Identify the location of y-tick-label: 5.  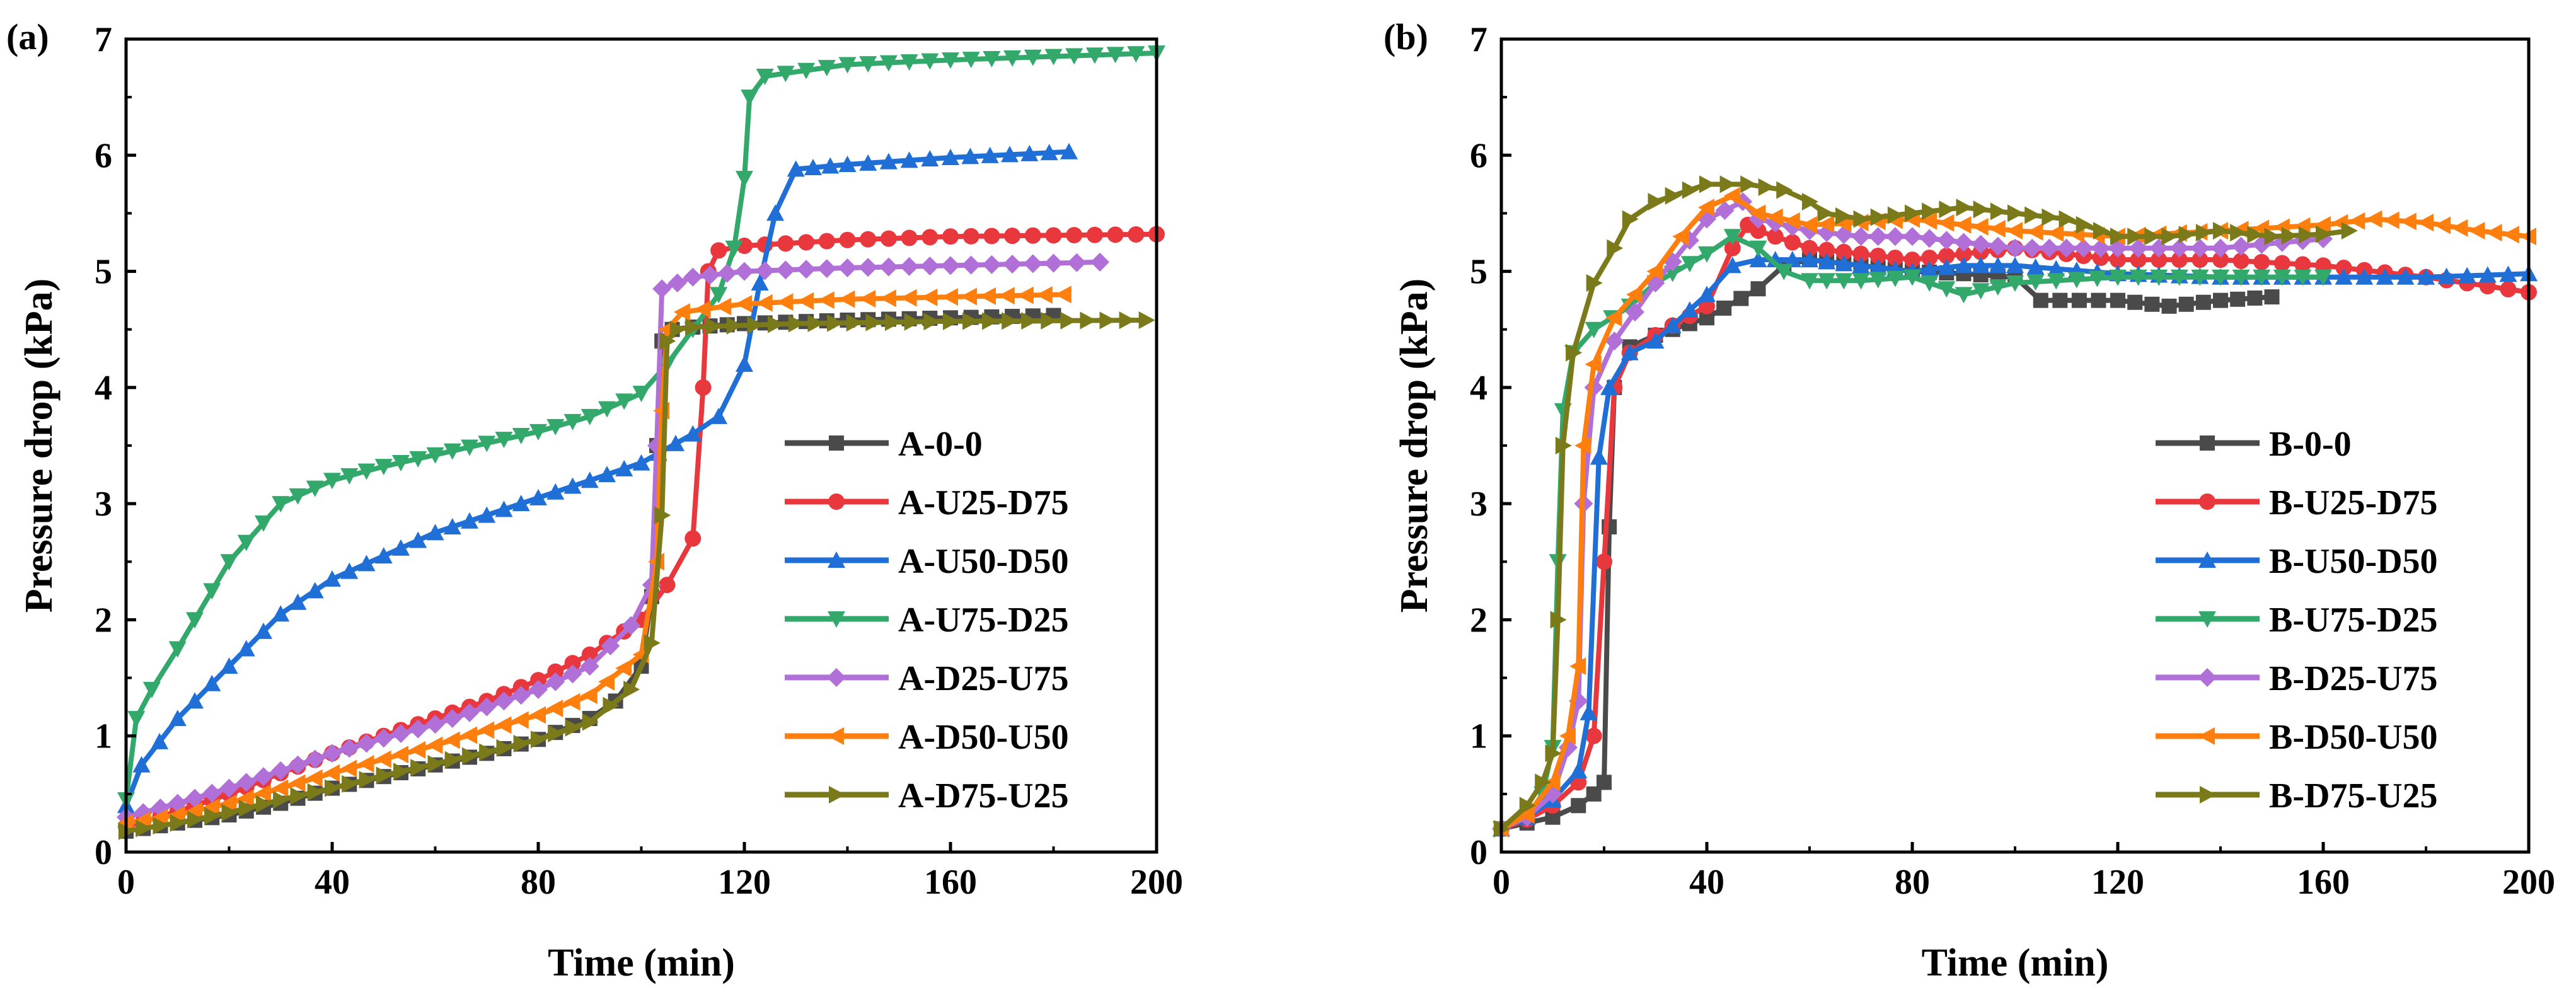
(1478, 272).